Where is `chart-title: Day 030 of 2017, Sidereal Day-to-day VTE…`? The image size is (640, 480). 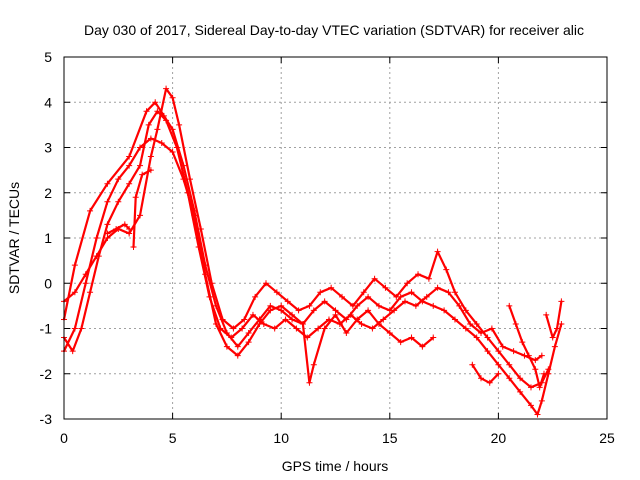
chart-title: Day 030 of 2017, Sidereal Day-to-day VTE… is located at coordinates (334, 30).